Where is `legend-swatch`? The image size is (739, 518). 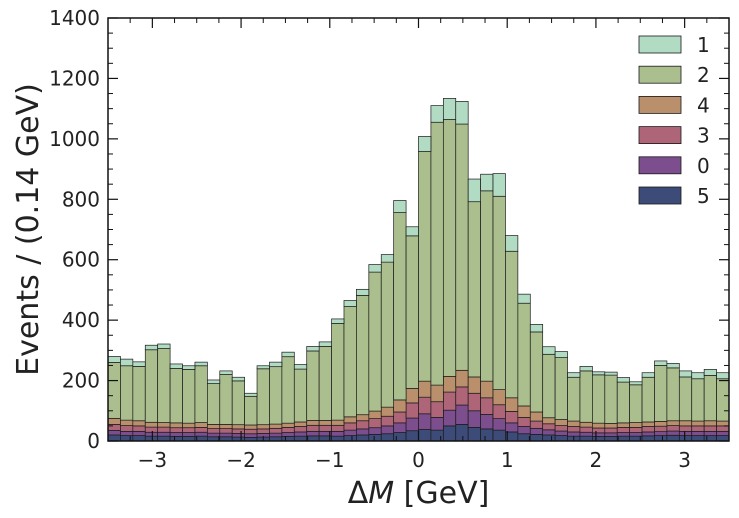
legend-swatch is located at coordinates (660, 44).